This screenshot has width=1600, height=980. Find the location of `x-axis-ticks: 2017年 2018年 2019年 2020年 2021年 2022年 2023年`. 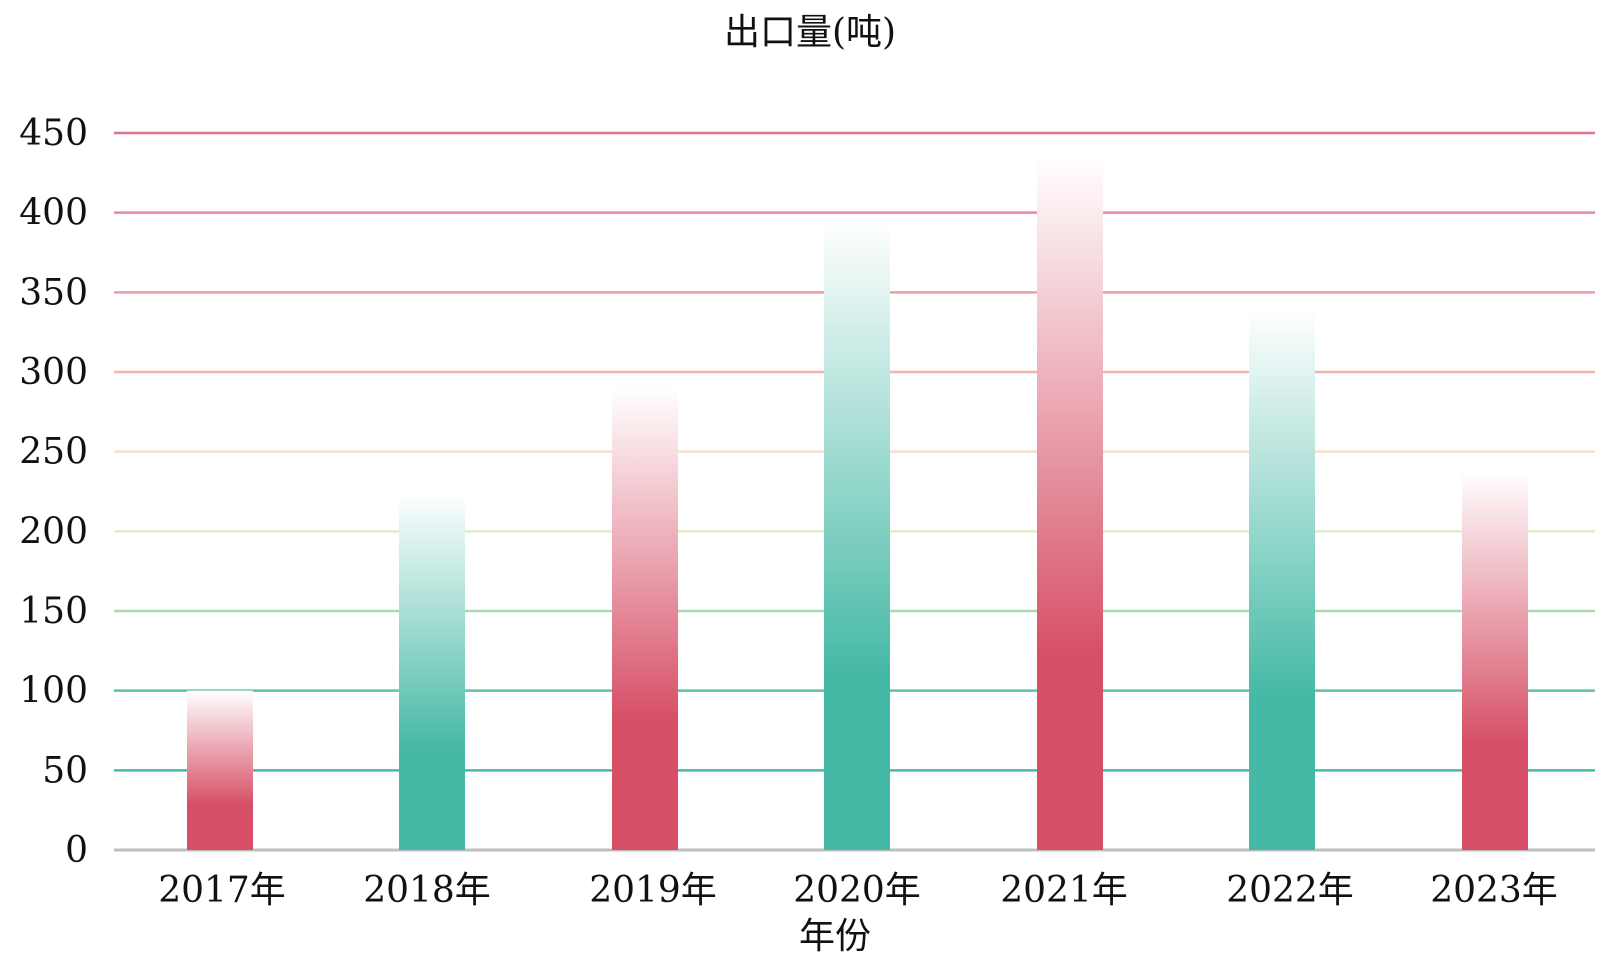

x-axis-ticks: 2017年 2018年 2019年 2020年 2021年 2022年 2023年 is located at coordinates (858, 890).